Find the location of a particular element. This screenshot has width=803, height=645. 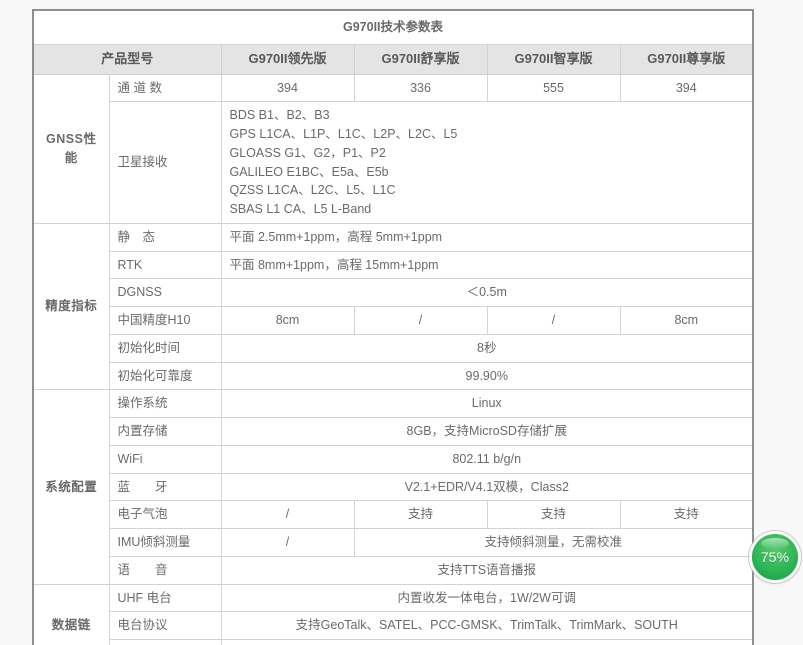

row-label: 通 道 数 is located at coordinates (165, 88).